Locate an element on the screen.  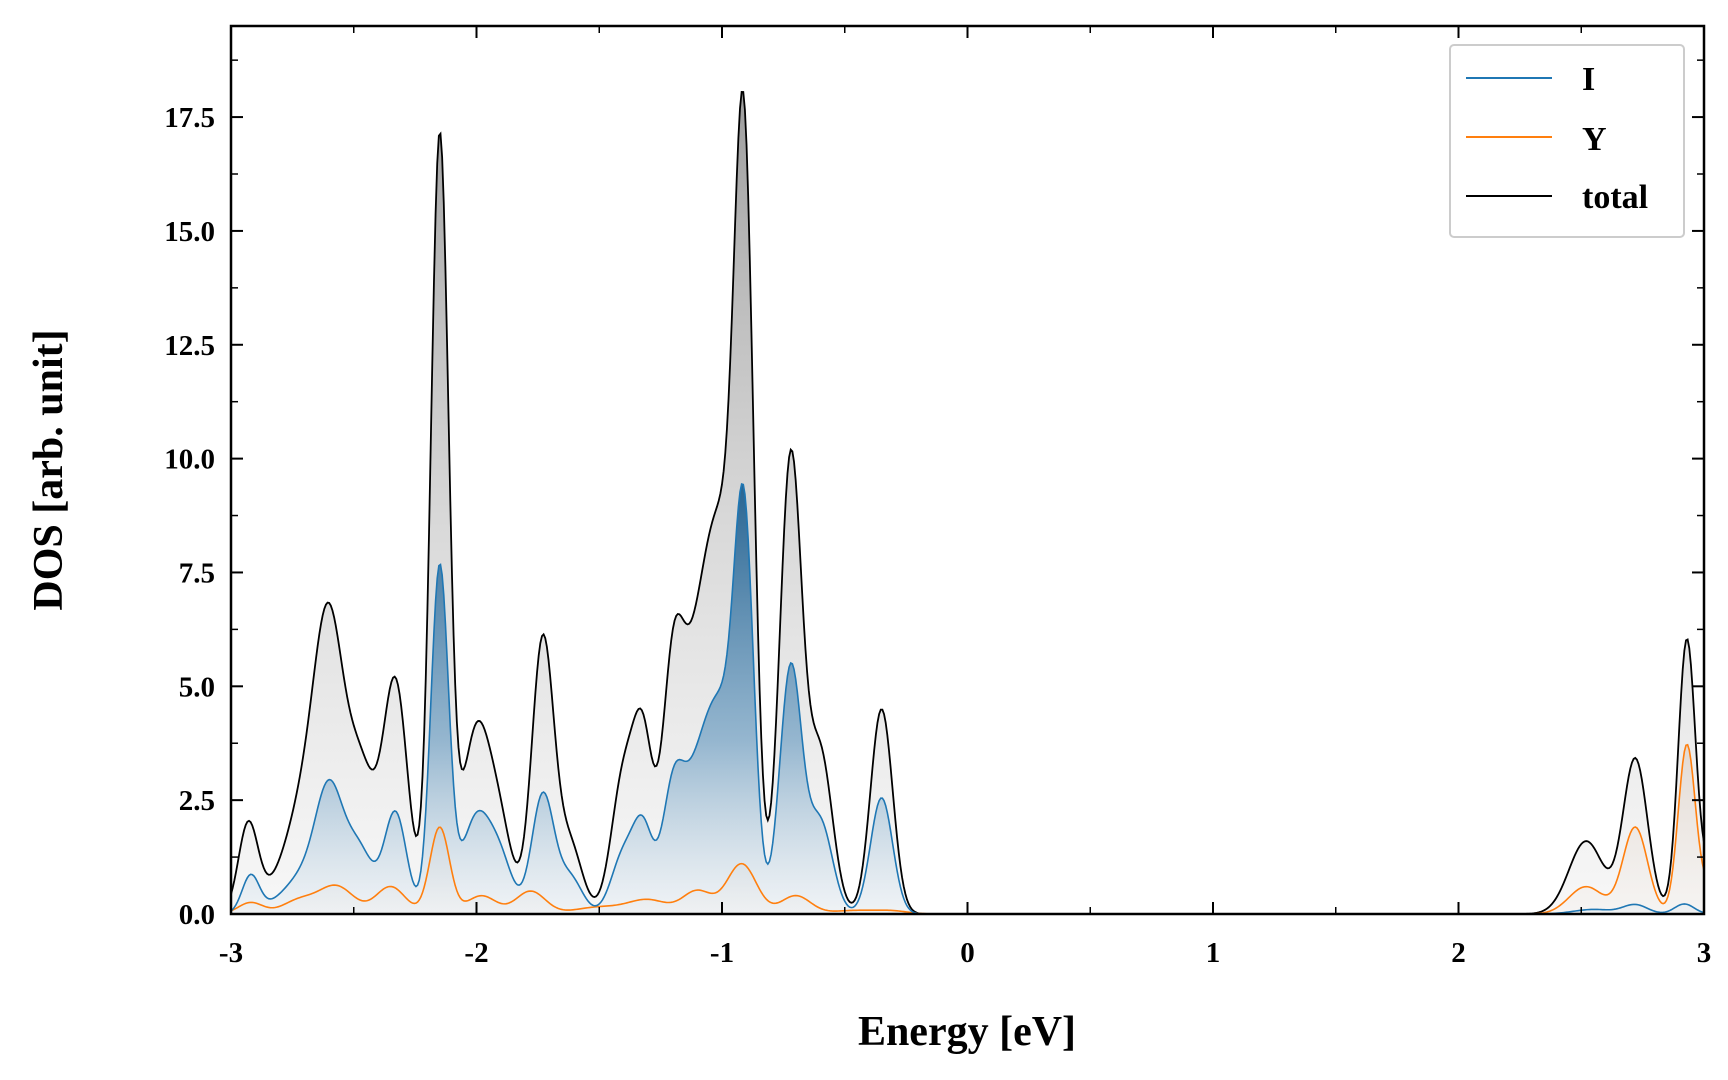
x-tick-label: 0 is located at coordinates (967, 953).